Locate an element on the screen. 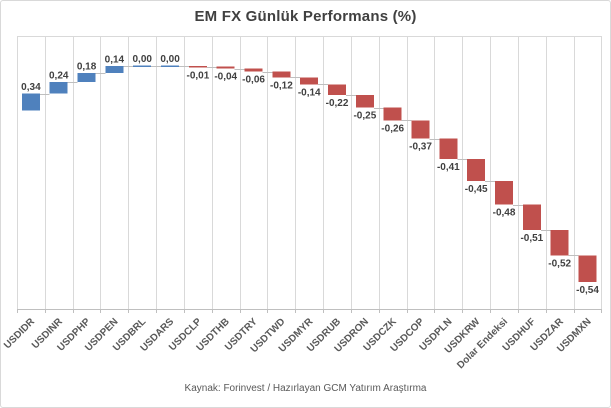 This screenshot has width=611, height=408. value-label-USDTWD: -0,12 is located at coordinates (281, 85).